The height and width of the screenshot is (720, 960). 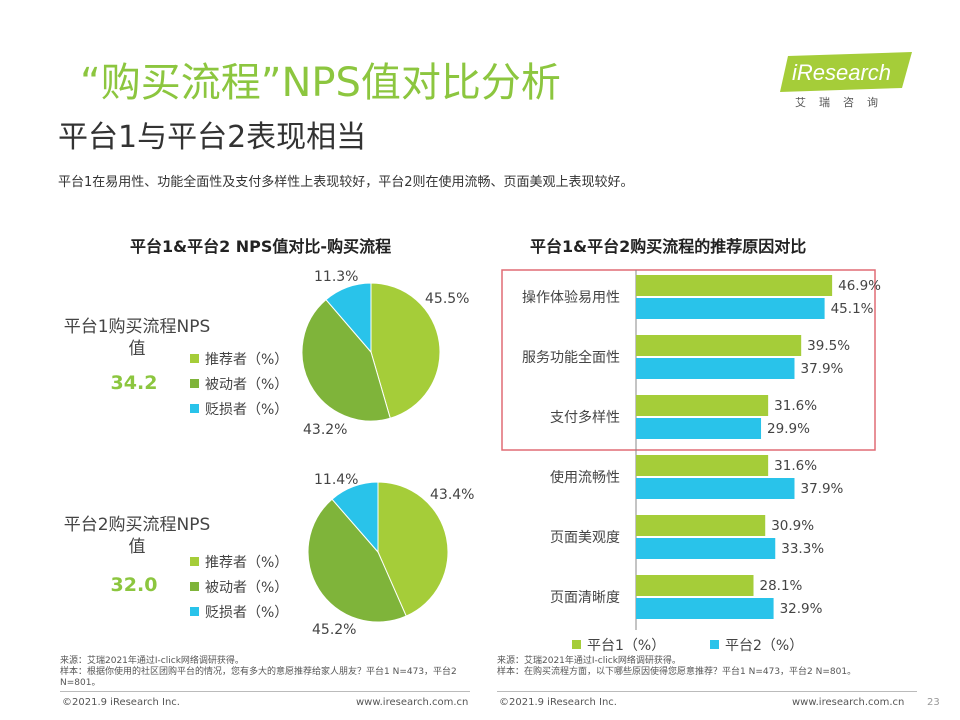 I want to click on footer-rule-right, so click(x=707, y=691).